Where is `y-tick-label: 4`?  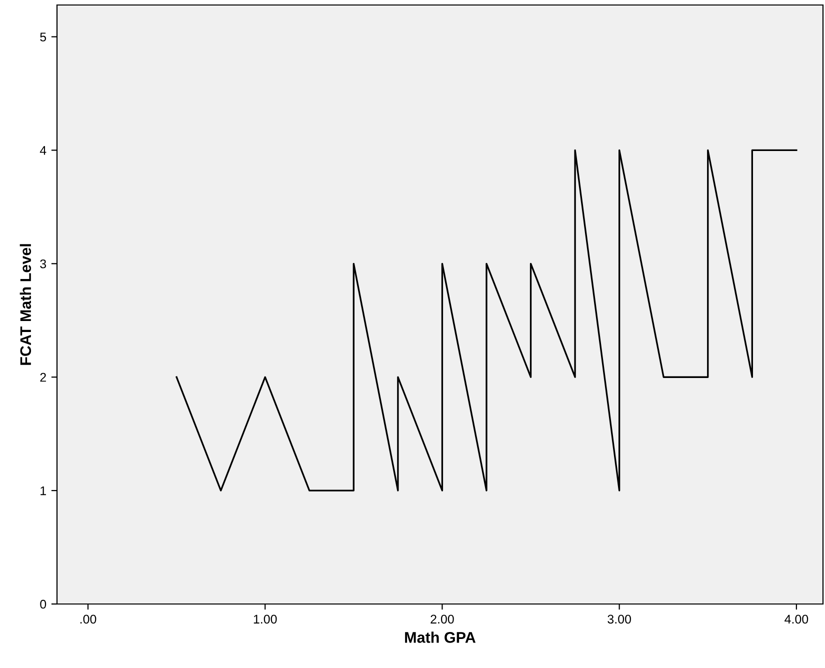 y-tick-label: 4 is located at coordinates (43, 150).